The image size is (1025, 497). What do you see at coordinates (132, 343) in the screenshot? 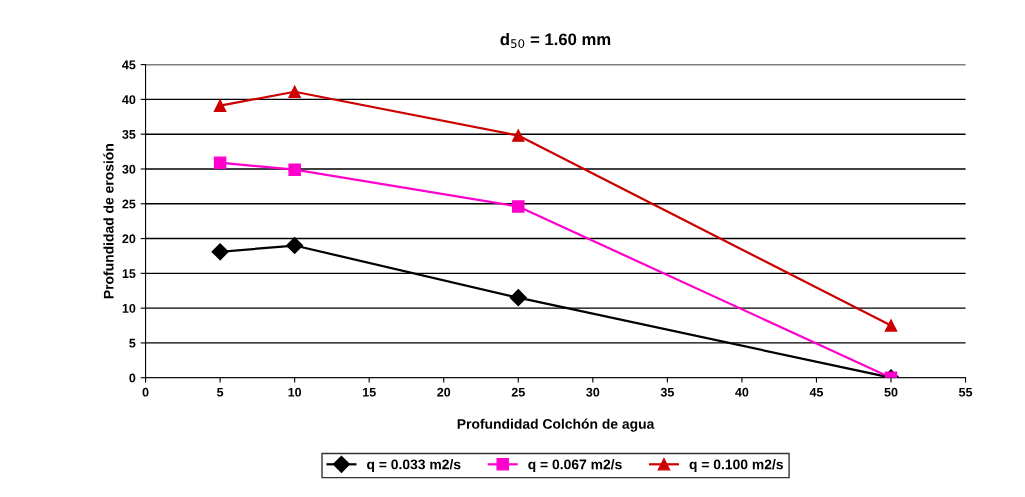
I see `y-tick-label: 5` at bounding box center [132, 343].